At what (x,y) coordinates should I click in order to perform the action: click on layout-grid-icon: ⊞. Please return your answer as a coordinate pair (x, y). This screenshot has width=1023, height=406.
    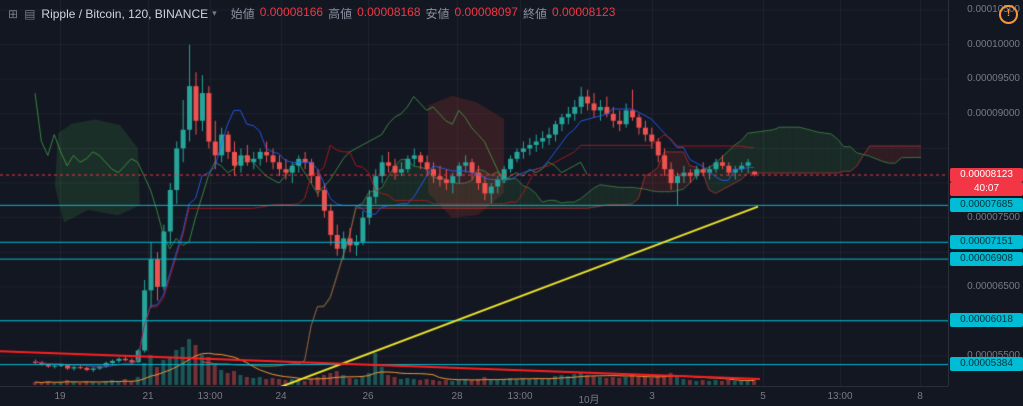
    Looking at the image, I should click on (13, 13).